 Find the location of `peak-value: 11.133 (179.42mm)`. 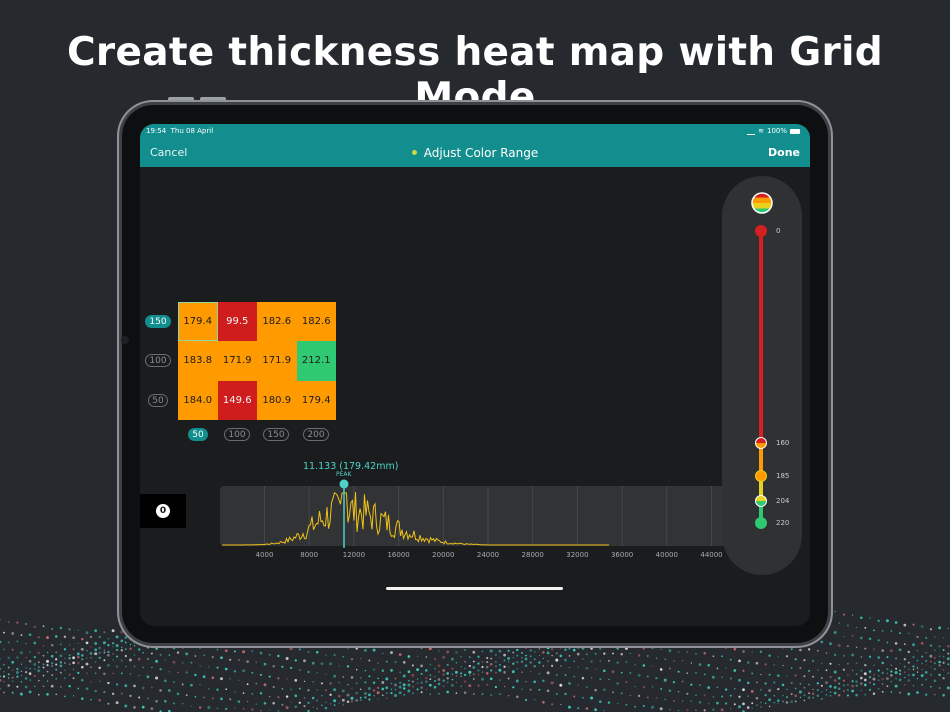

peak-value: 11.133 (179.42mm) is located at coordinates (351, 466).